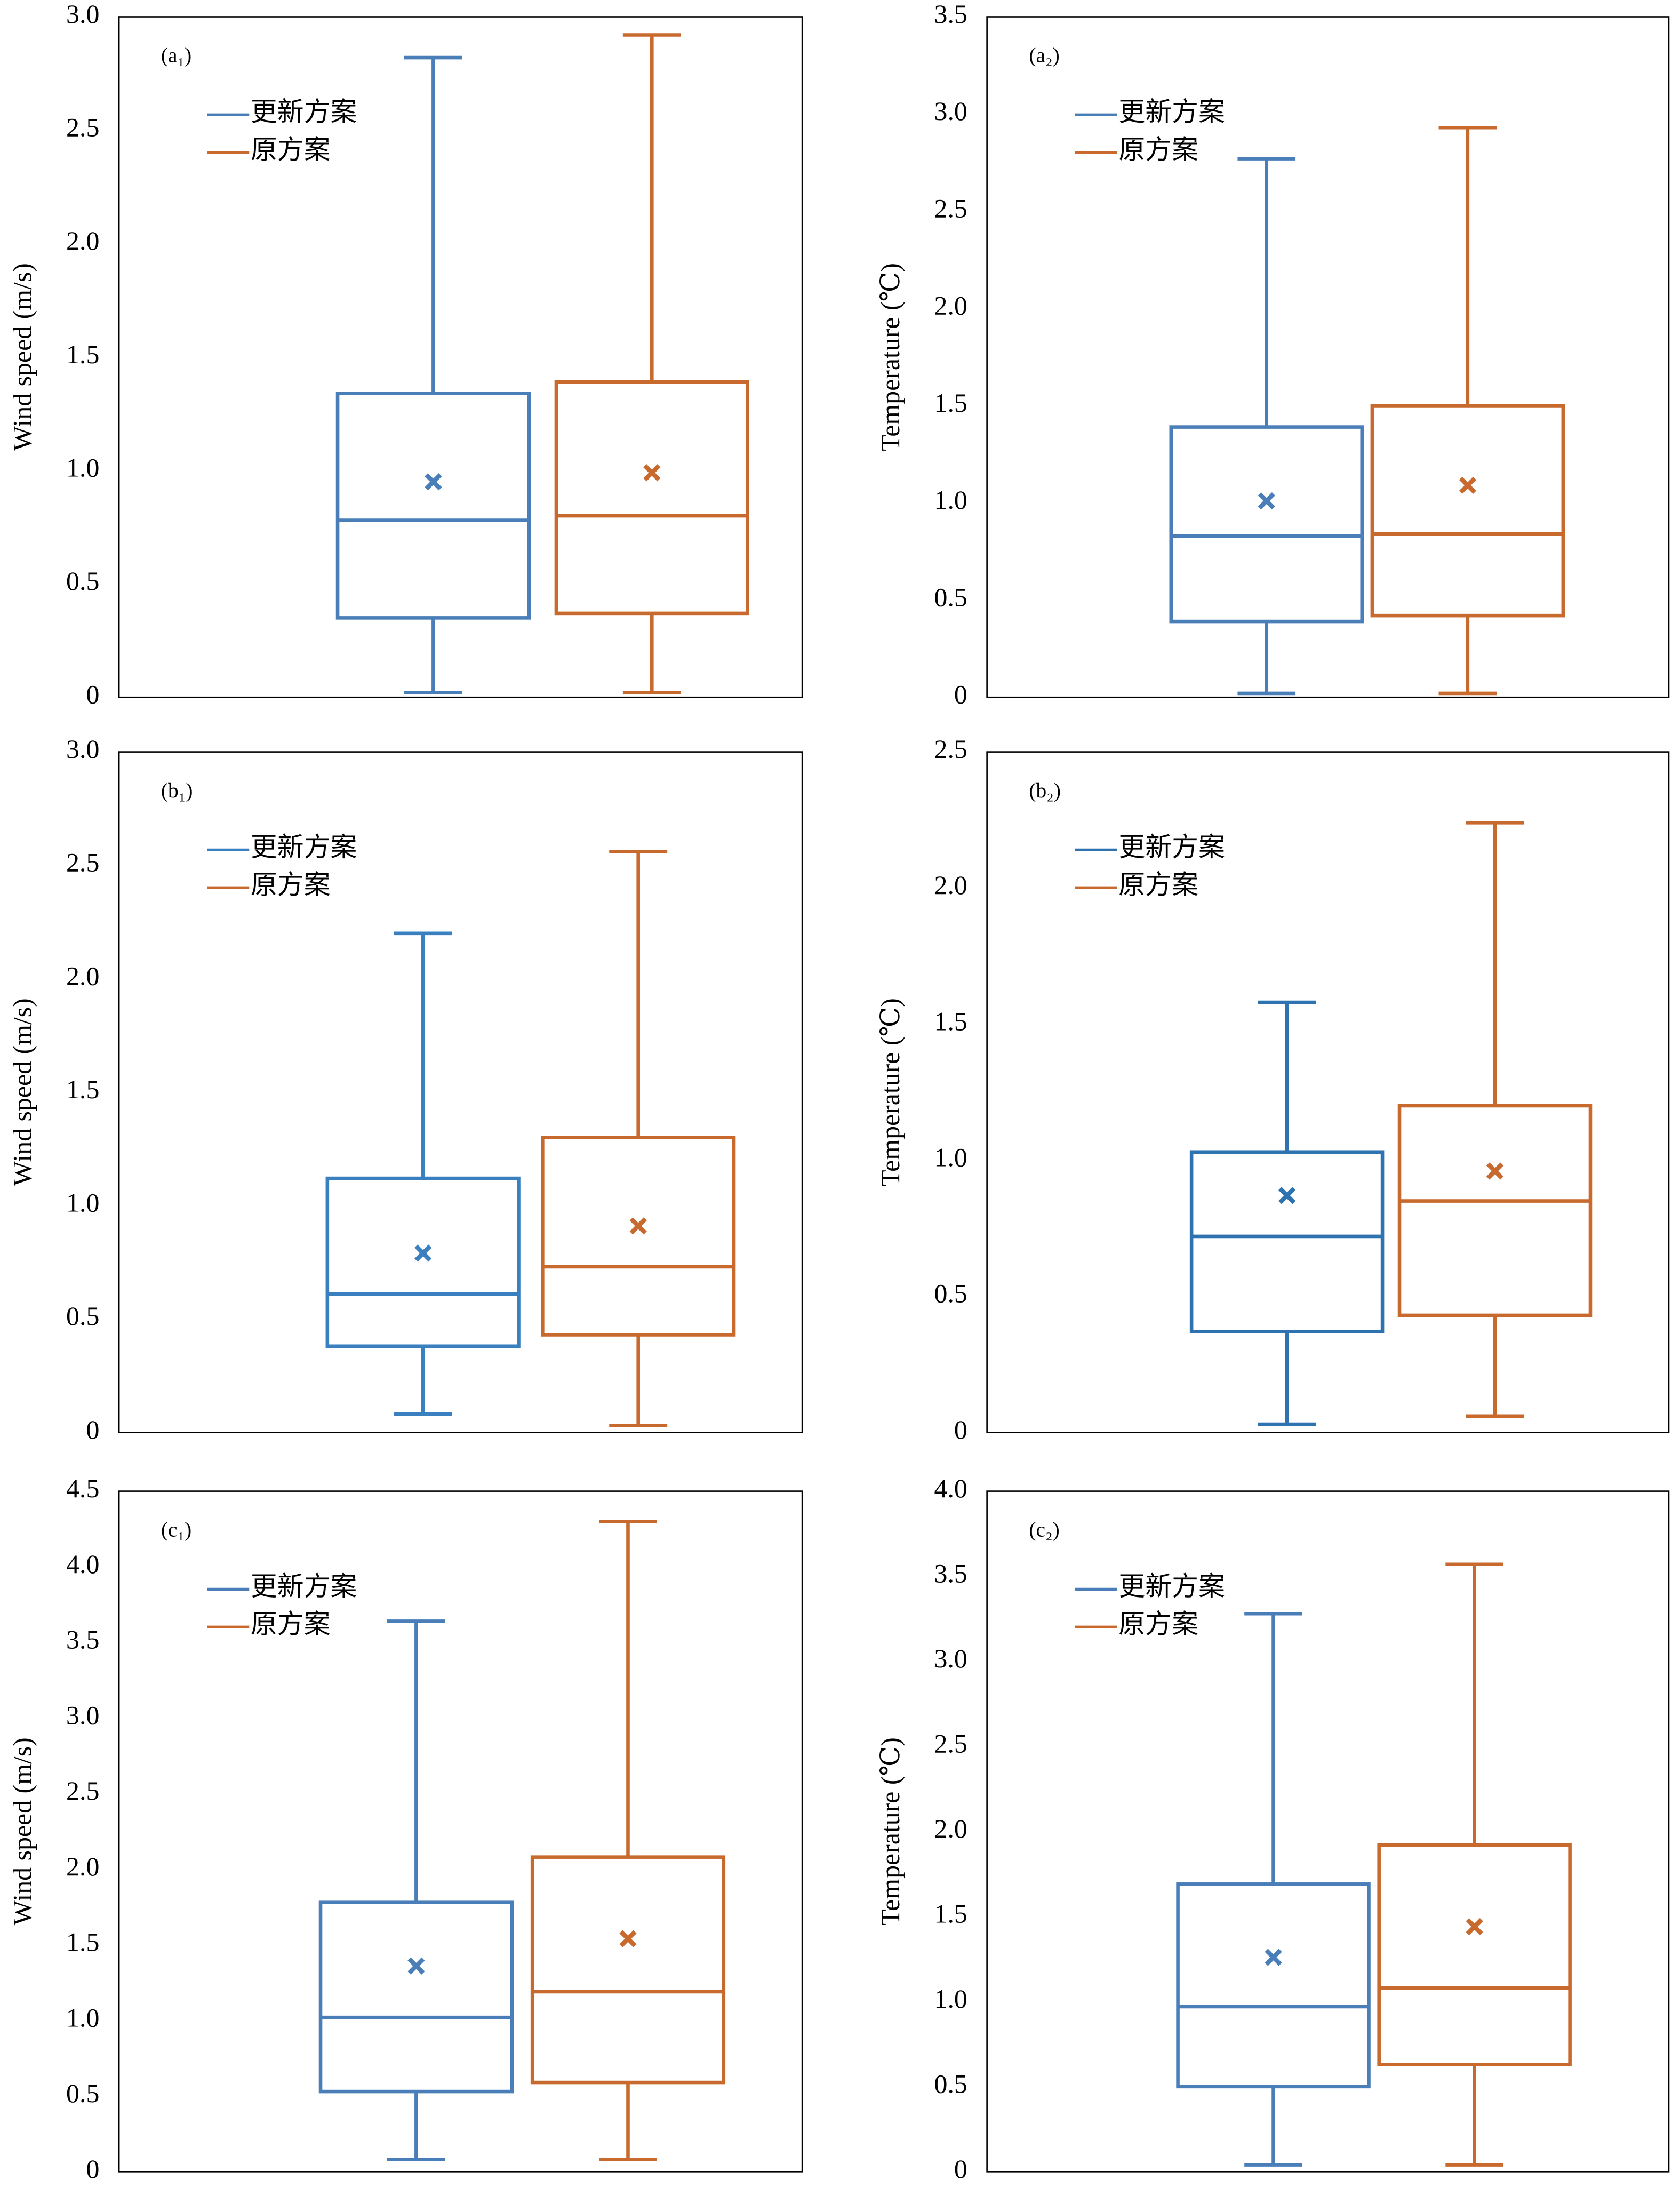 This screenshot has height=2196, width=1680. What do you see at coordinates (176, 55) in the screenshot?
I see `panel-label: (a₁)` at bounding box center [176, 55].